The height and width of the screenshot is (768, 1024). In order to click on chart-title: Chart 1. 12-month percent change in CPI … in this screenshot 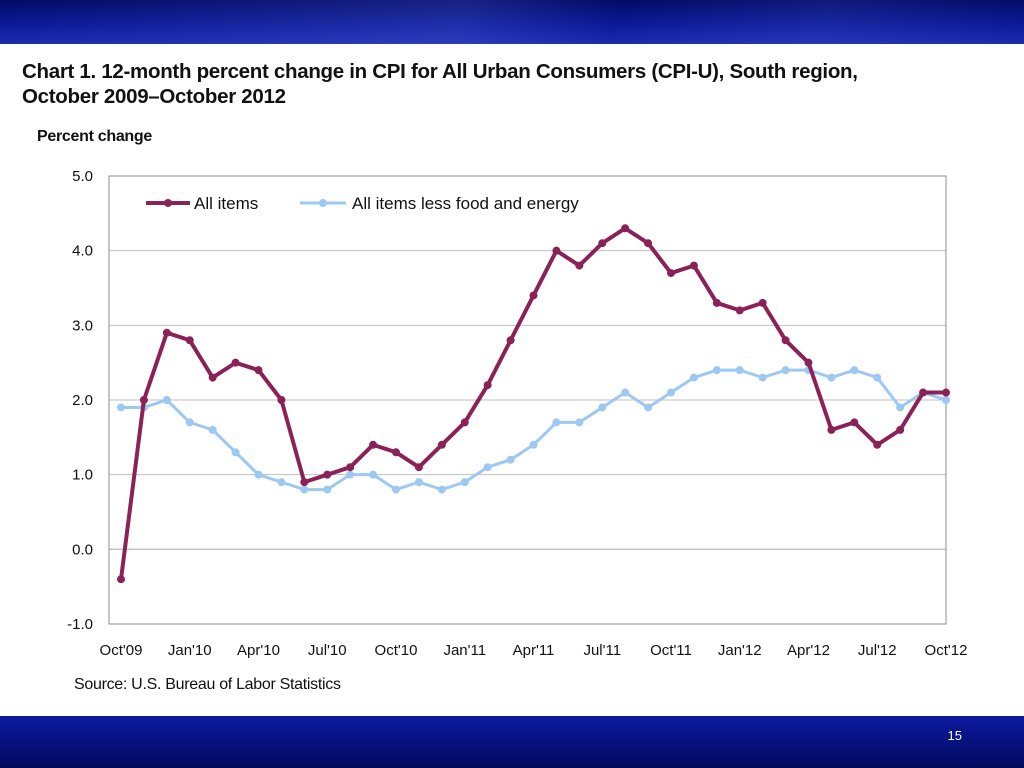, I will do `click(440, 84)`.